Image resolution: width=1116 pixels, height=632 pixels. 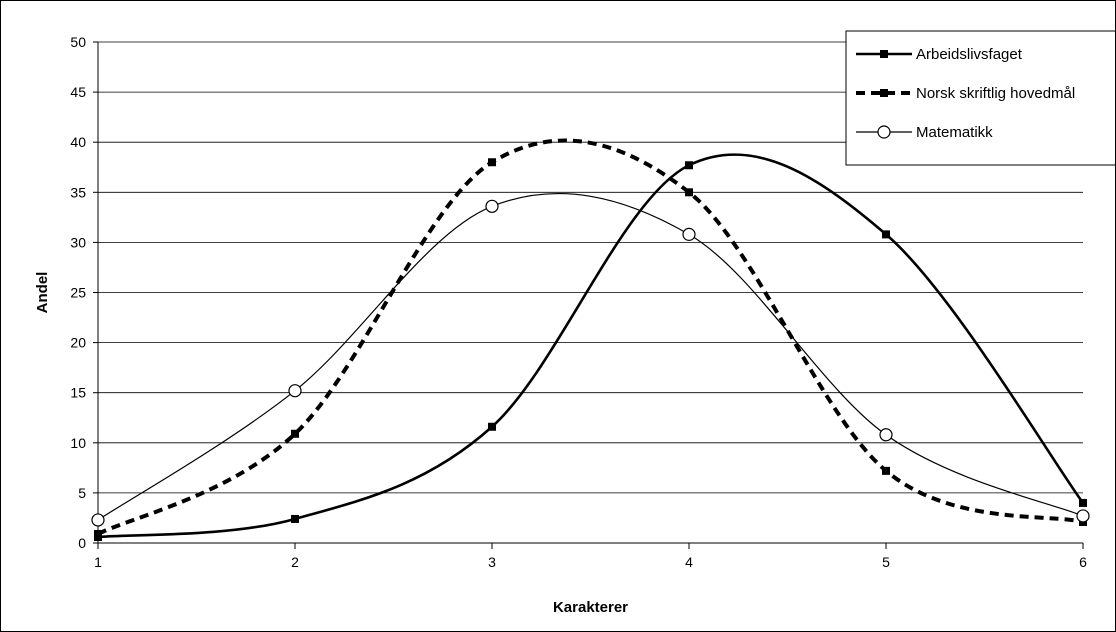 I want to click on legend-label: Norsk skriftlig hovedmål, so click(x=995, y=93).